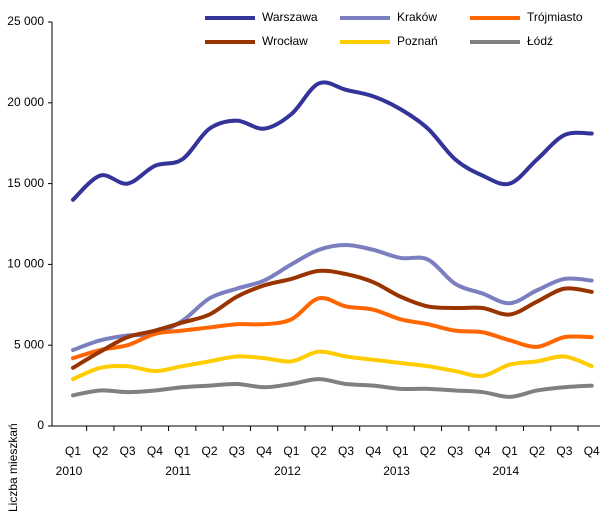  I want to click on y-tick-label: 10 000, so click(25, 264).